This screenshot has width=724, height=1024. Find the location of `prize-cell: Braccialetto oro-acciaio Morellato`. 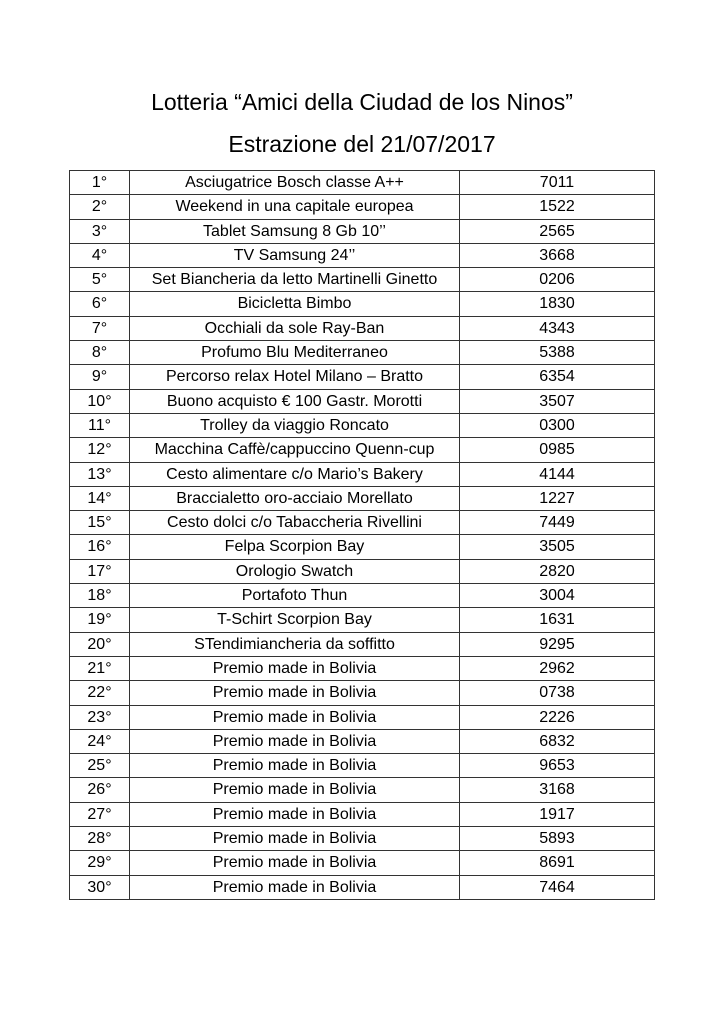

prize-cell: Braccialetto oro-acciaio Morellato is located at coordinates (294, 498).